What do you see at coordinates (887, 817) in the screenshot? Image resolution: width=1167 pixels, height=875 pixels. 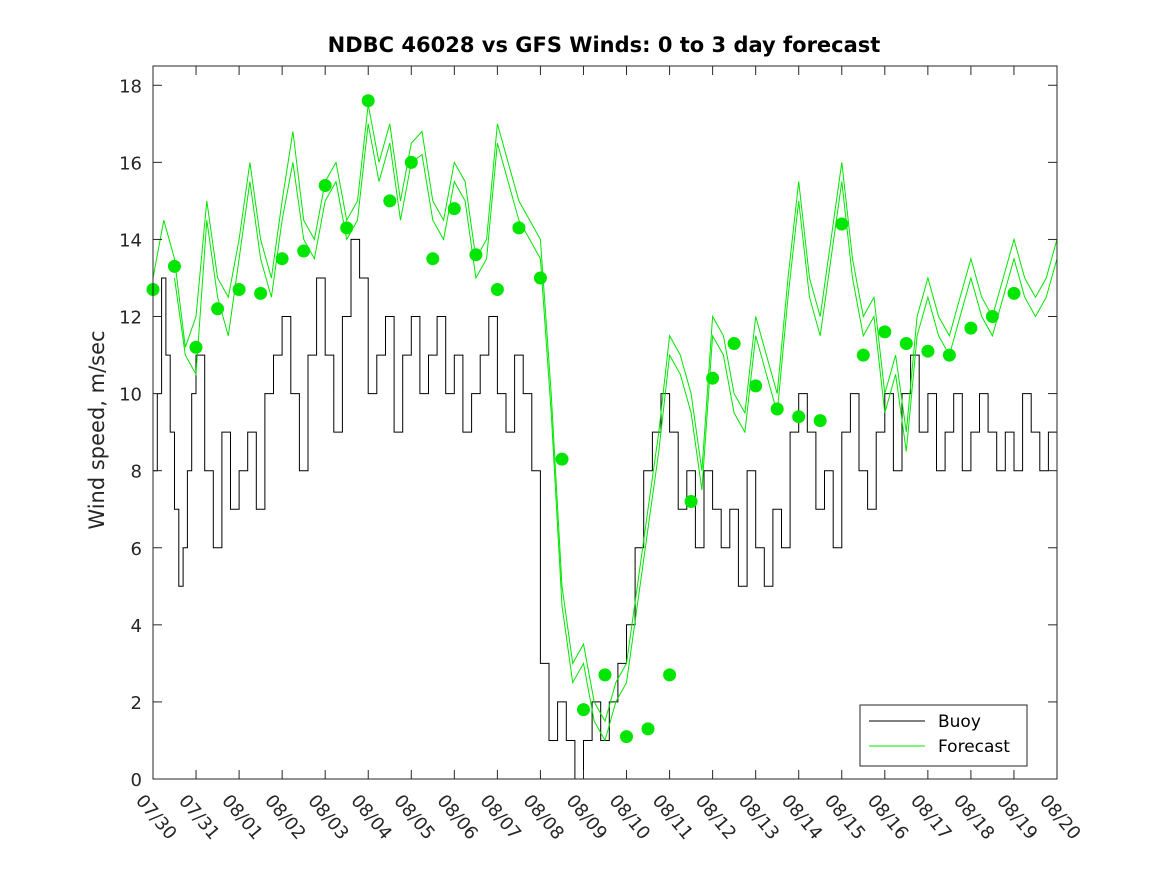 I see `x-tick-label: 08/16` at bounding box center [887, 817].